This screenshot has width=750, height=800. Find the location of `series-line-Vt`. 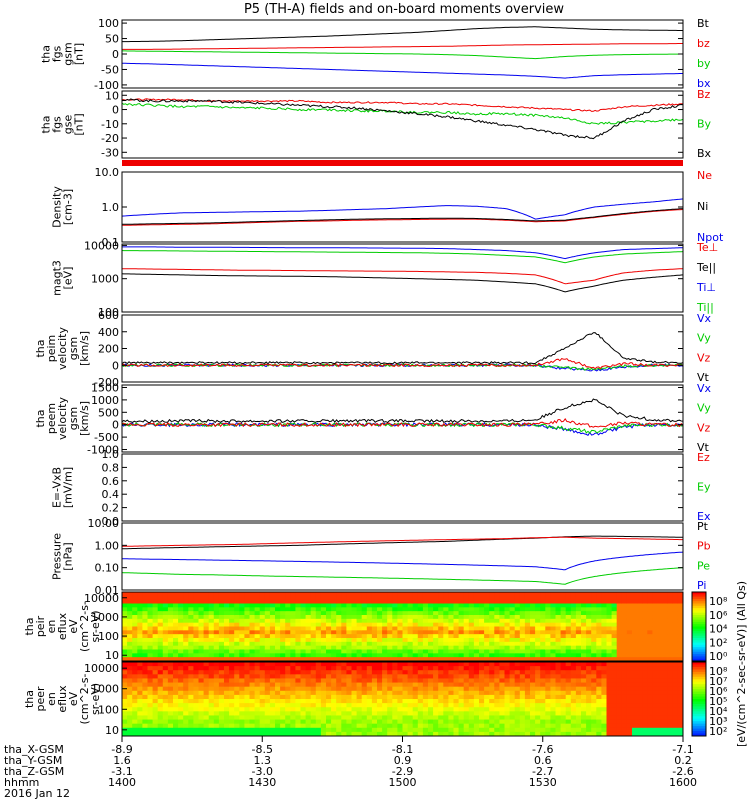

series-line-Vt is located at coordinates (402, 348).